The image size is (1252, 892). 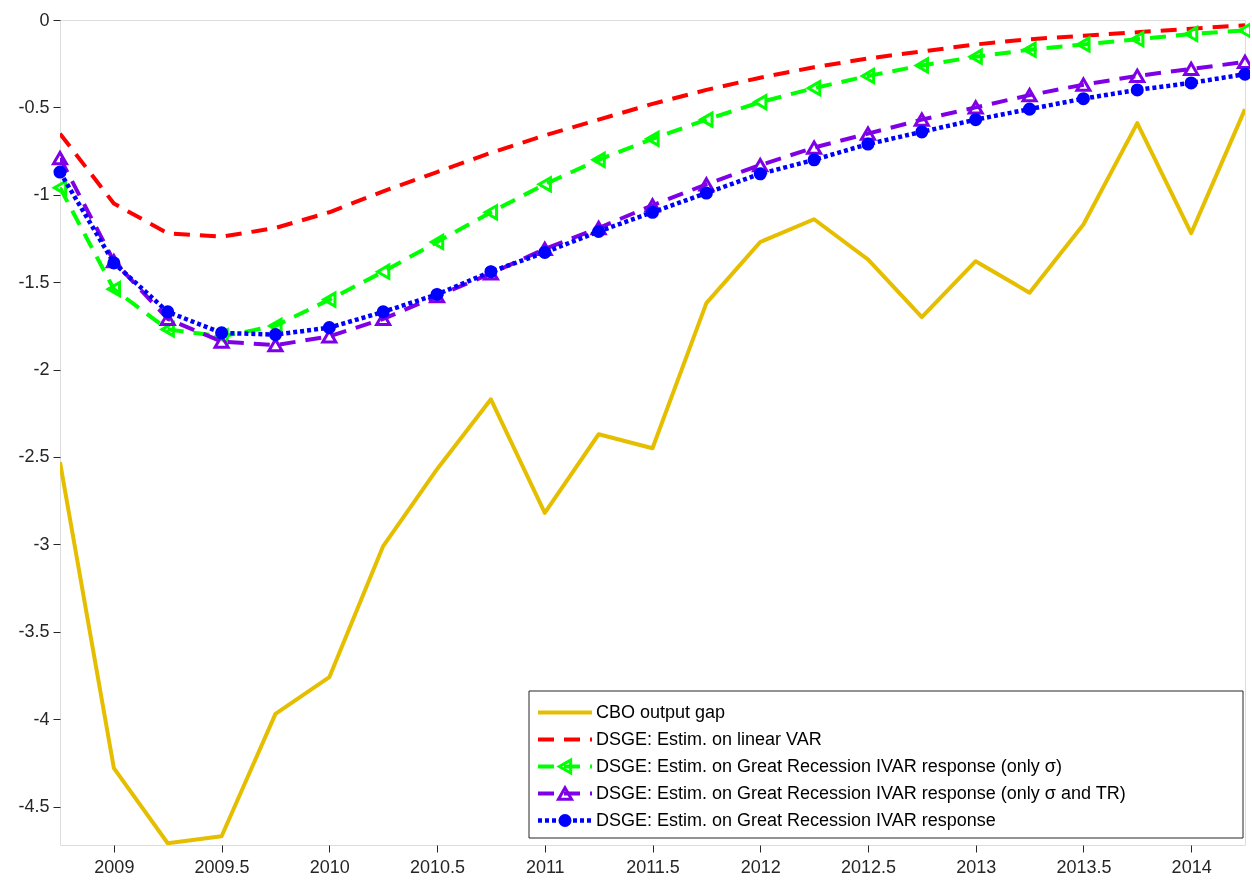 What do you see at coordinates (34, 806) in the screenshot?
I see `y-tick-label: -4.5` at bounding box center [34, 806].